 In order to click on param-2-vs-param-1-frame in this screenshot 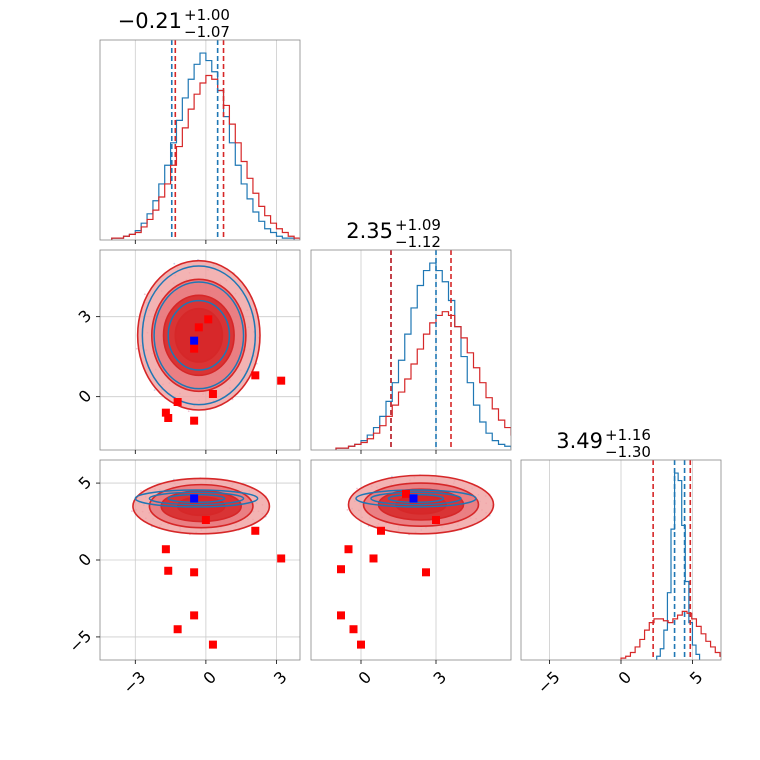, I will do `click(200, 350)`.